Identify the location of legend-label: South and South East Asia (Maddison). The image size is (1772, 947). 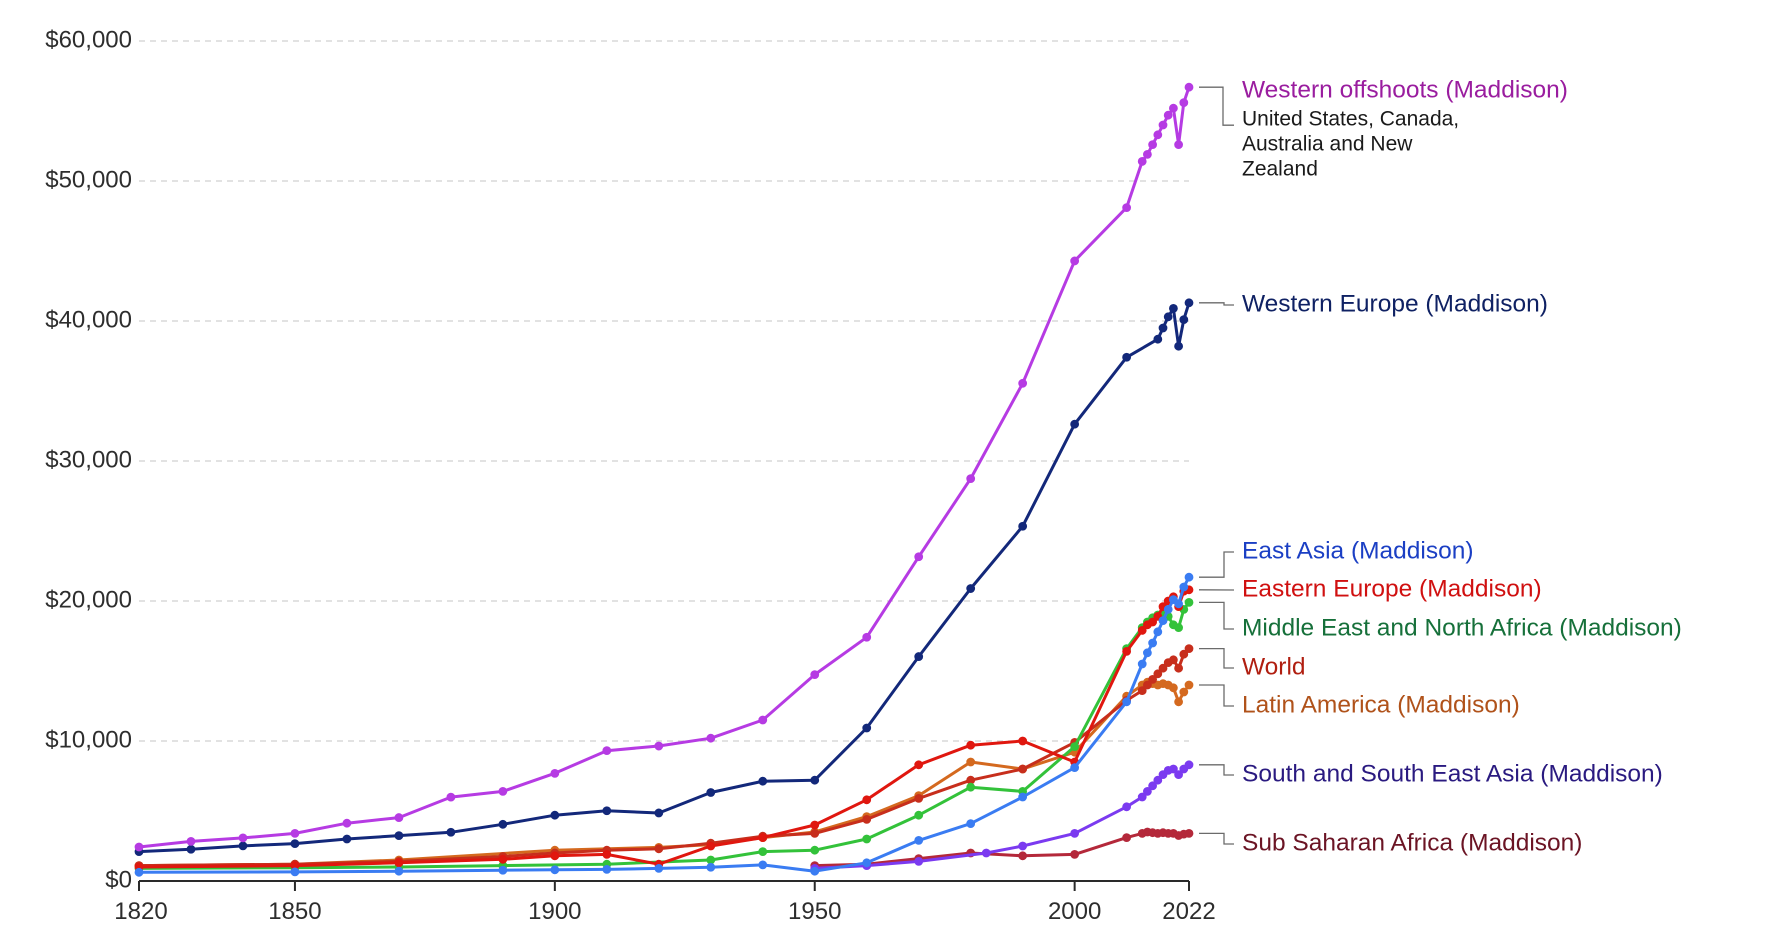
(1452, 773).